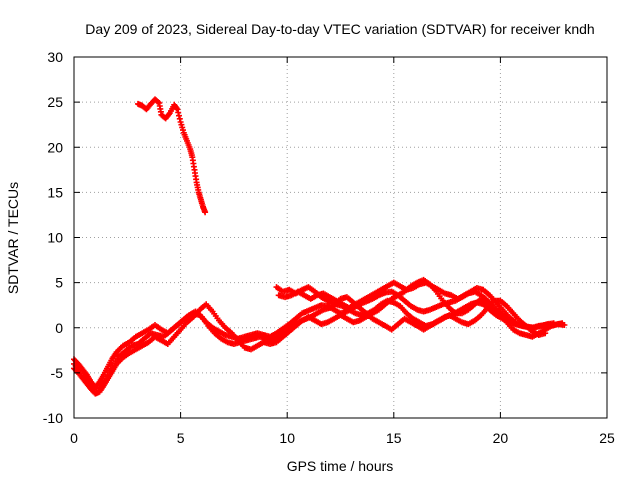 The height and width of the screenshot is (480, 640). I want to click on y-axis-label: SDTVAR / TECUs, so click(13, 238).